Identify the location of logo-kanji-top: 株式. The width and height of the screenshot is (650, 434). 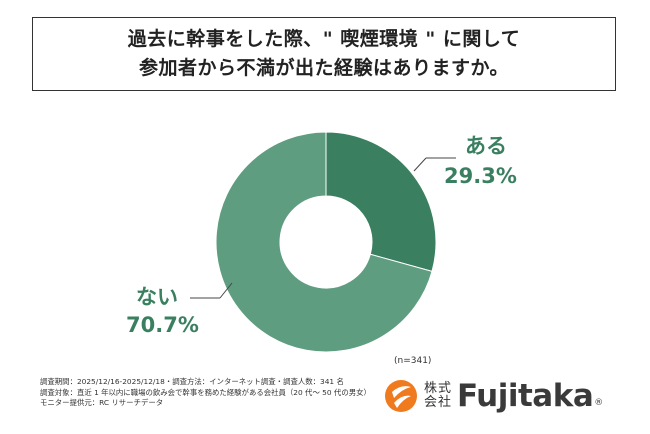
(438, 388).